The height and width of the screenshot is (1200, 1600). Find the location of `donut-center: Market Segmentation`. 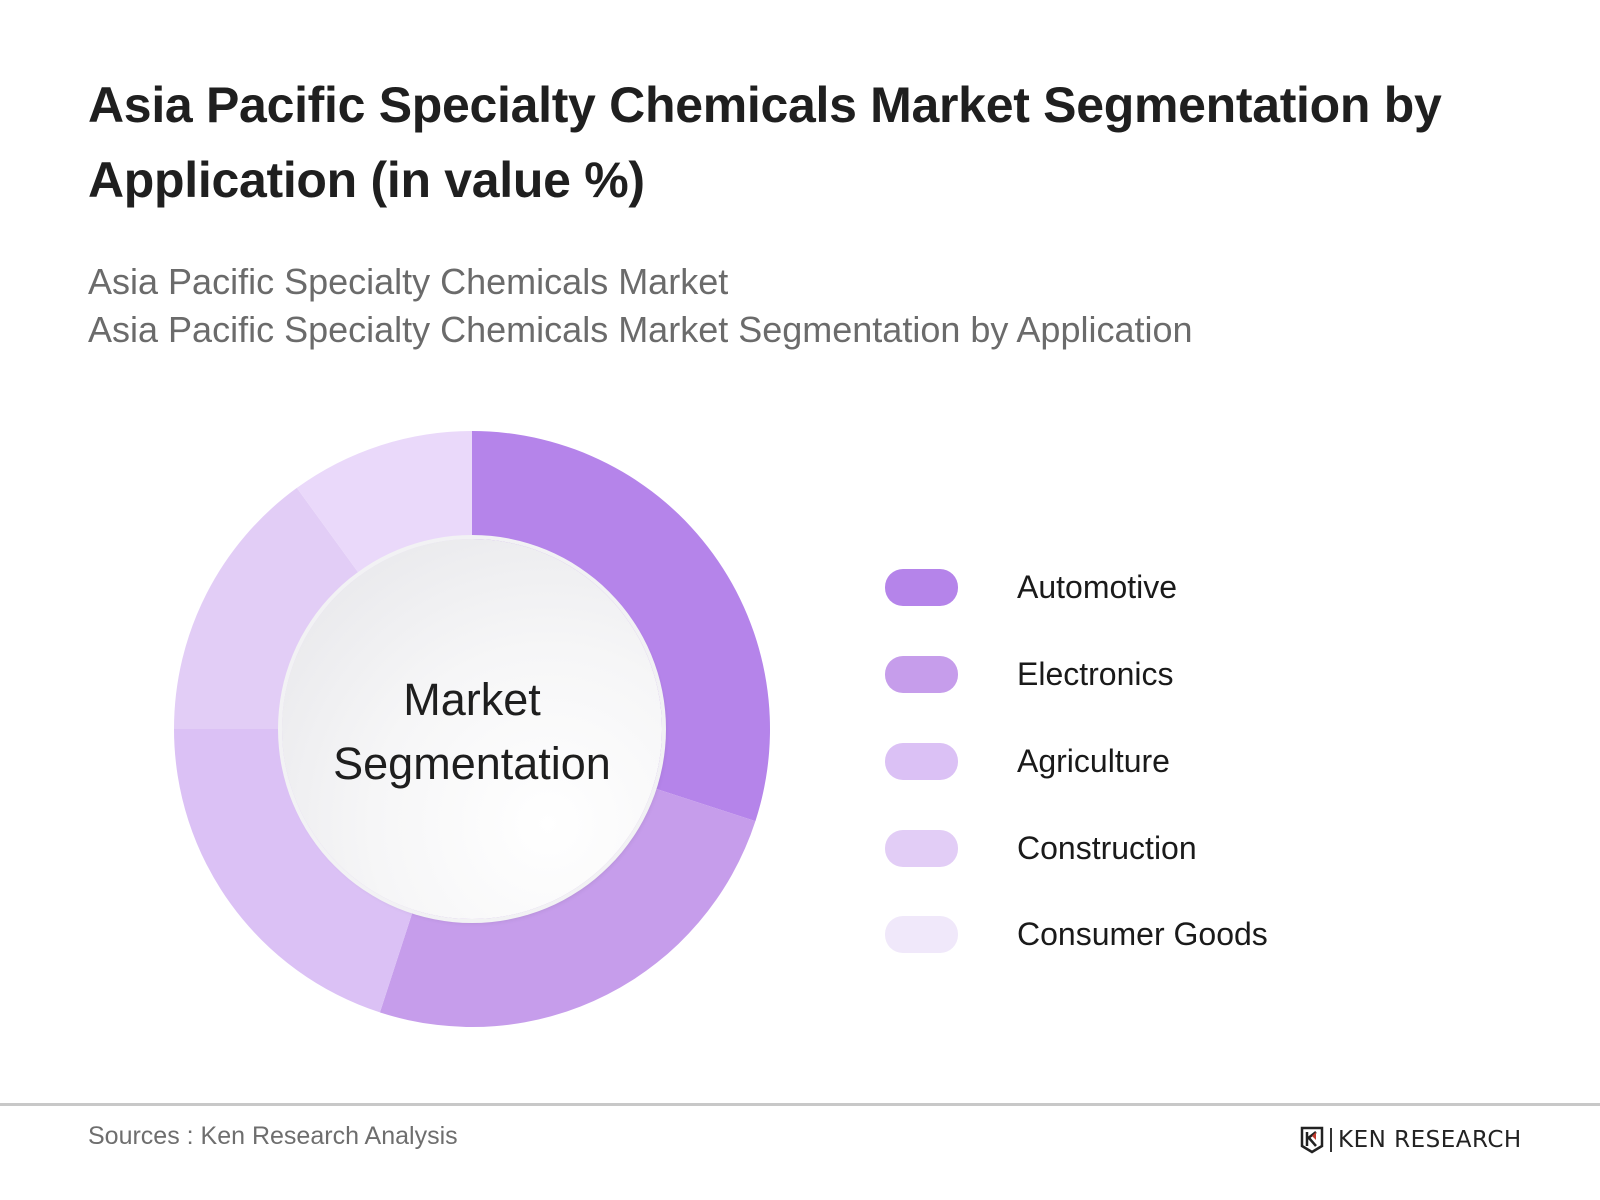

donut-center: Market Segmentation is located at coordinates (472, 729).